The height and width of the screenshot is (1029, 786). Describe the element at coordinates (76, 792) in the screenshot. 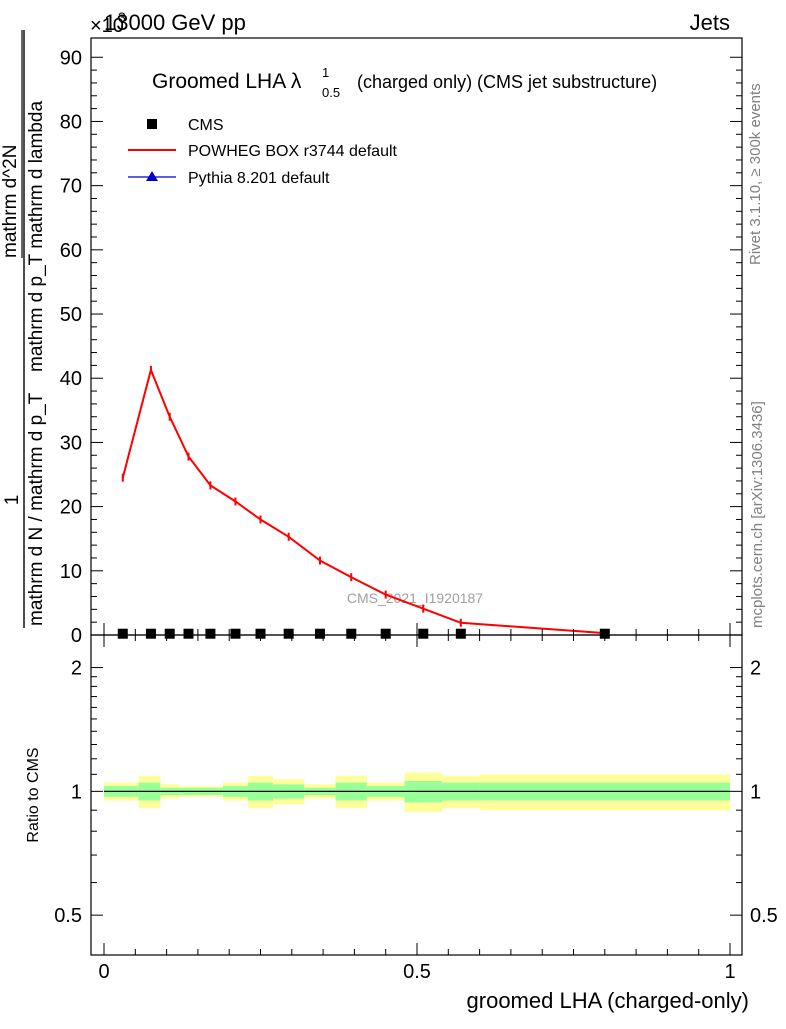

I see `ratio-y-tick-label: 1` at that location.